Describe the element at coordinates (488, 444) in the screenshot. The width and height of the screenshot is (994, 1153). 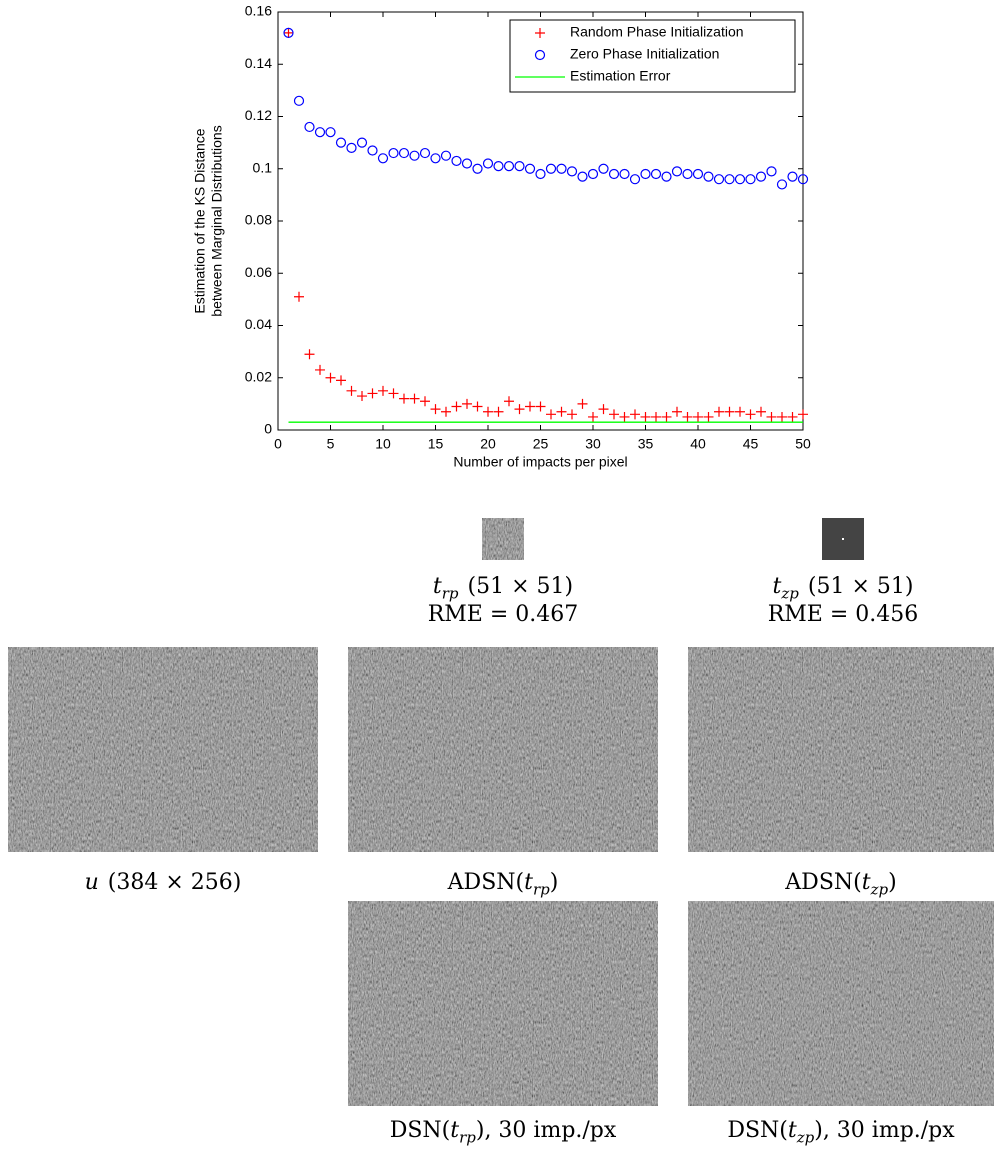
I see `x-tick-label: 20` at that location.